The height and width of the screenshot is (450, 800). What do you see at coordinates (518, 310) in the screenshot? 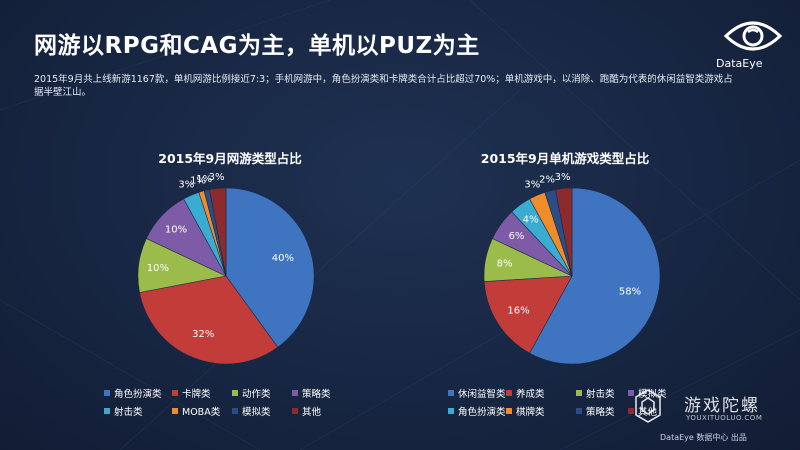
I see `pie2-label-2: 16%` at bounding box center [518, 310].